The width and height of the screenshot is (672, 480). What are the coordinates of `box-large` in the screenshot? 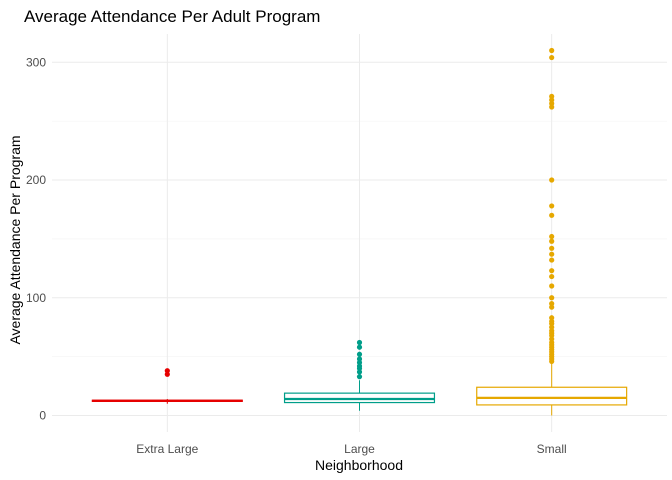 It's located at (359, 375).